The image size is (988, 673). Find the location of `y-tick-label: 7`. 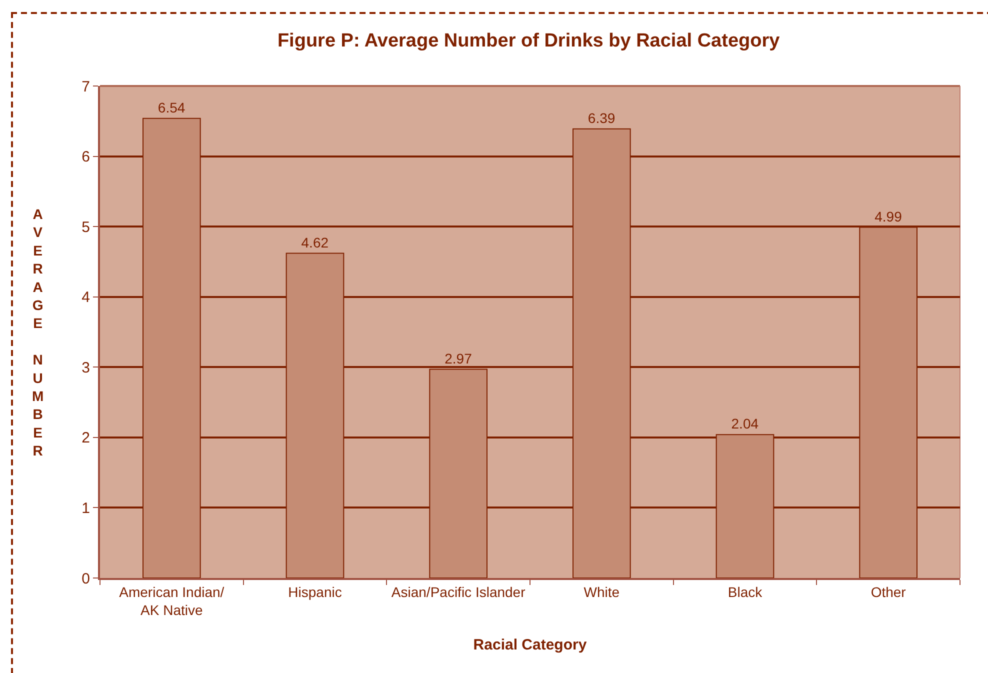

y-tick-label: 7 is located at coordinates (86, 87).